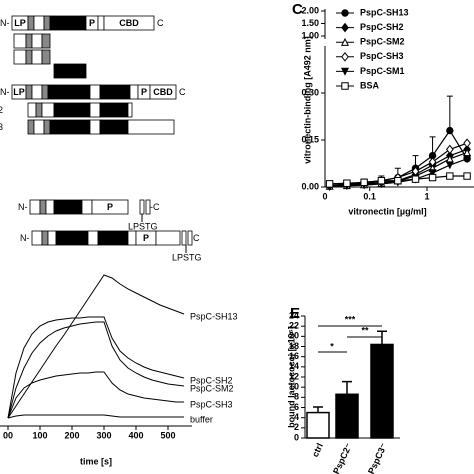 The height and width of the screenshot is (474, 474). Describe the element at coordinates (1, 127) in the screenshot. I see `terminus-label: 3` at that location.